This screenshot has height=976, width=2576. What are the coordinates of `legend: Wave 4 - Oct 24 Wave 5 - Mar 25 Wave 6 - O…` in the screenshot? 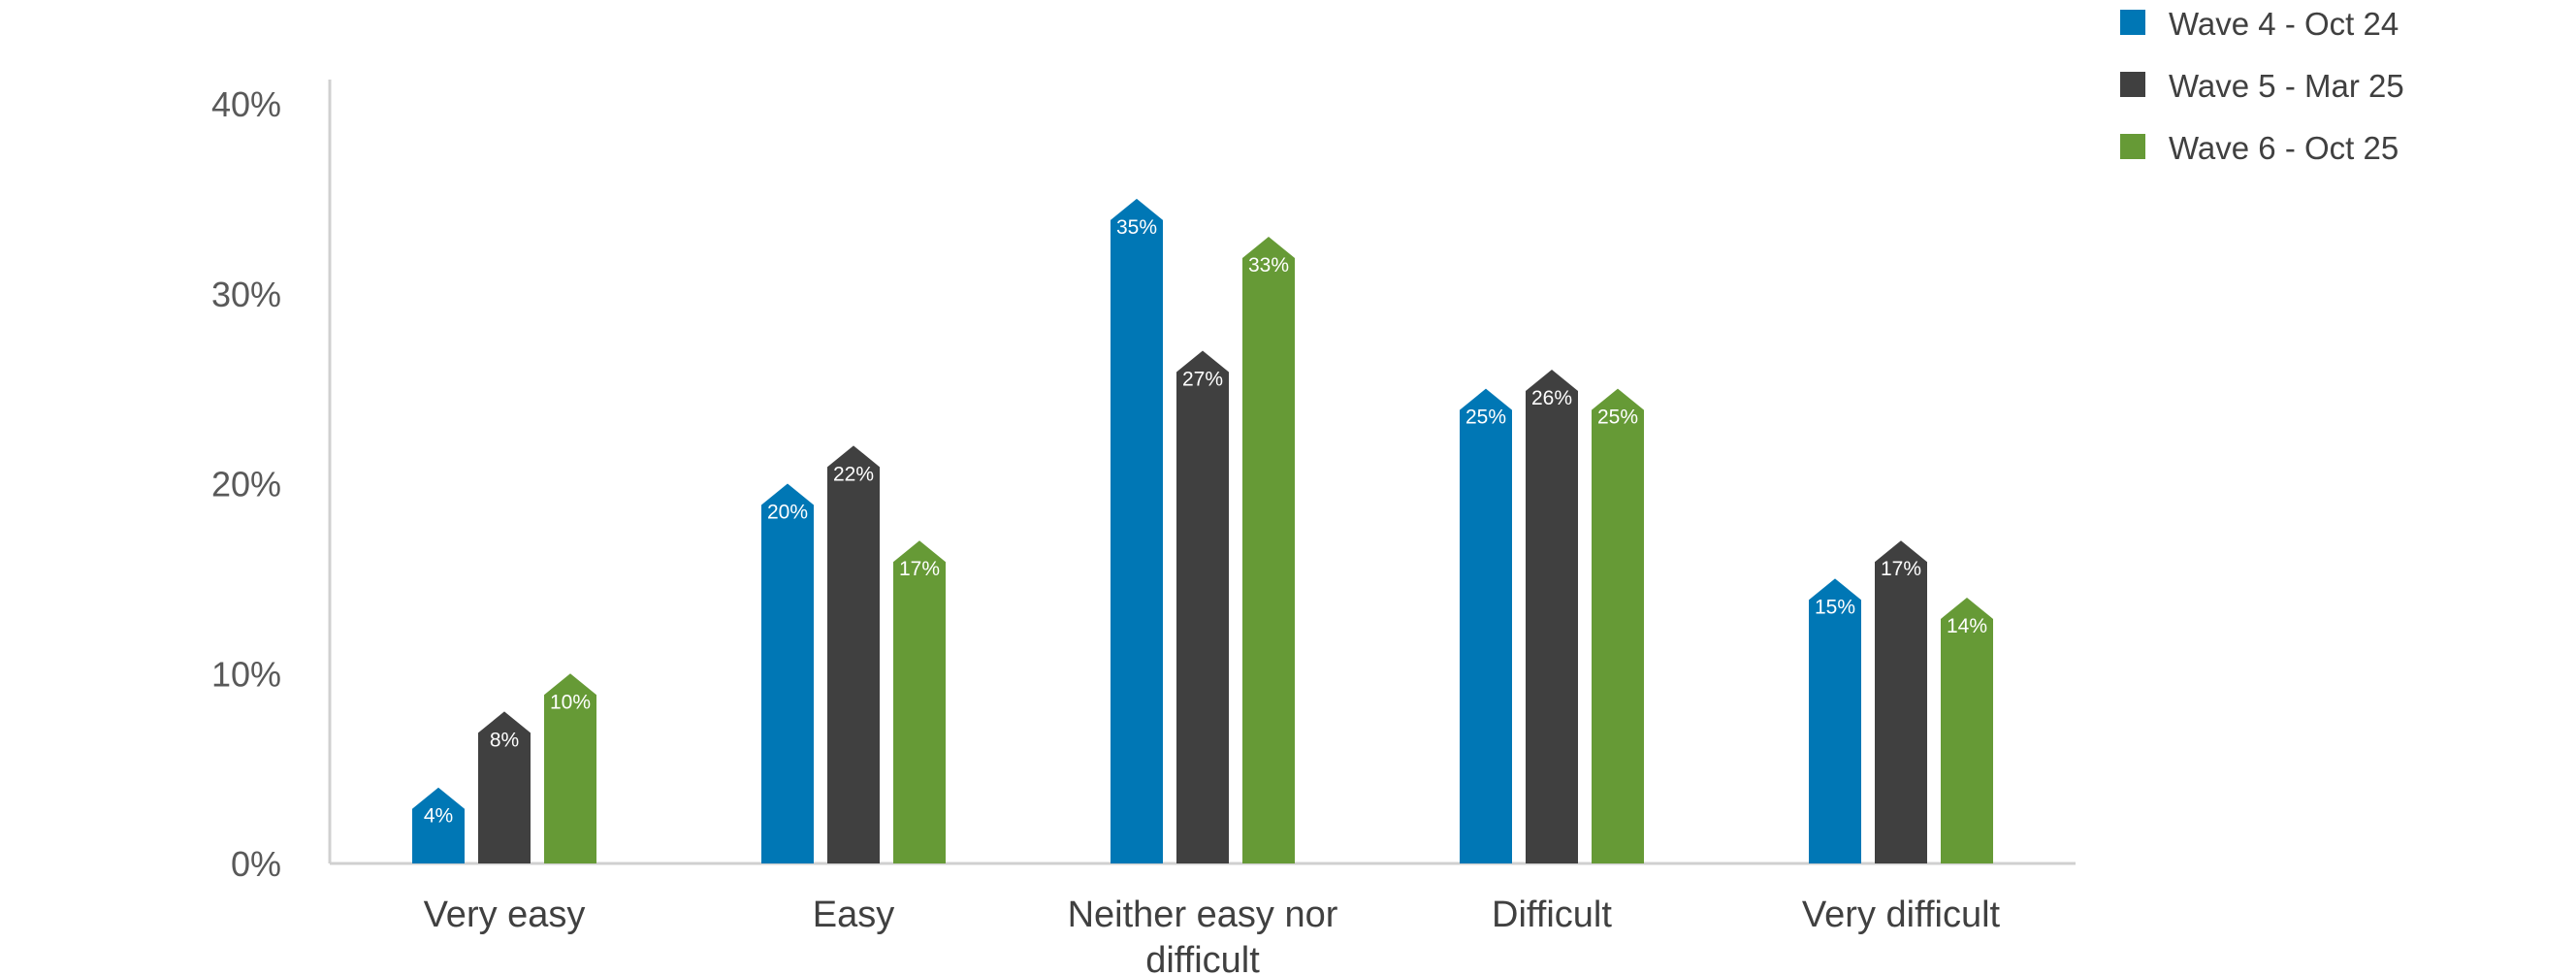 It's located at (2262, 86).